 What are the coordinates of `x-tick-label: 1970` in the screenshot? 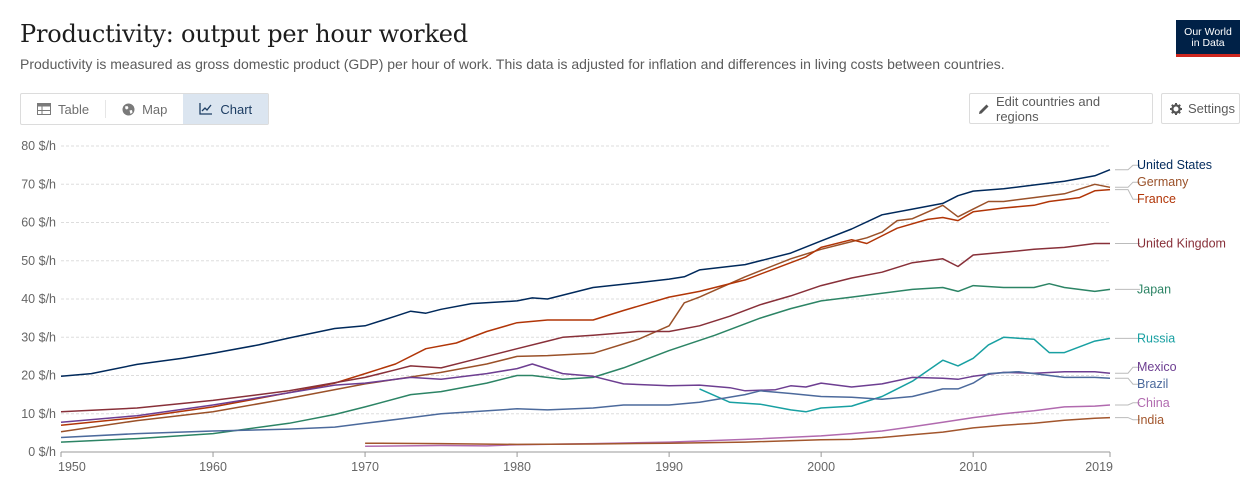 It's located at (365, 467).